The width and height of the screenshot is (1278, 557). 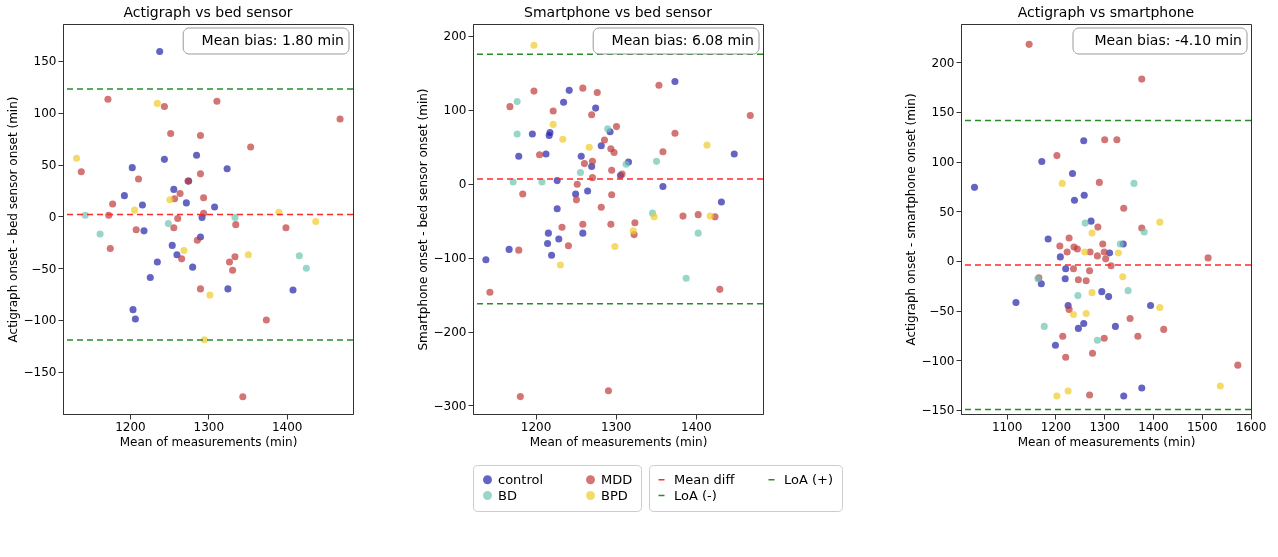 What do you see at coordinates (705, 479) in the screenshot?
I see `legend-label: Mean diff` at bounding box center [705, 479].